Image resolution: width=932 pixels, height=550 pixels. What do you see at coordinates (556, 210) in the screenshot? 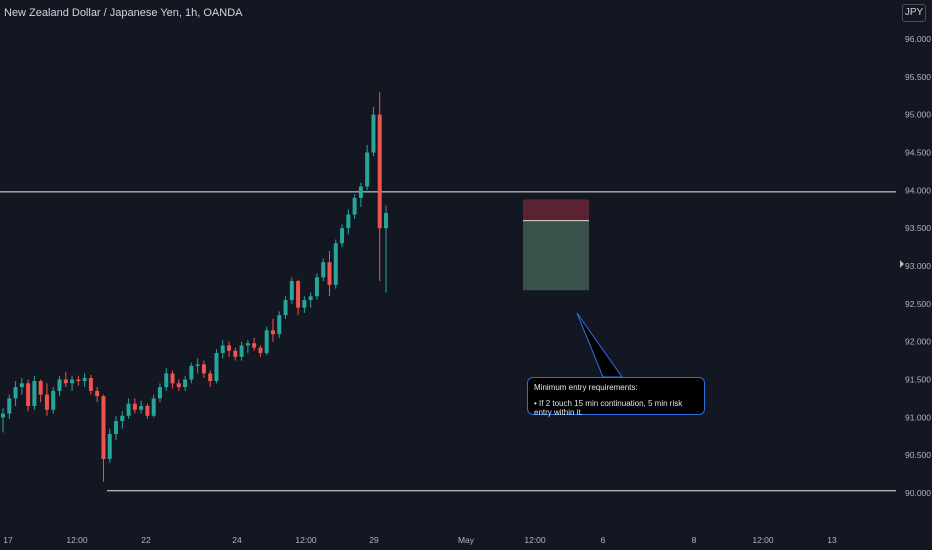
I see `stop-zone` at bounding box center [556, 210].